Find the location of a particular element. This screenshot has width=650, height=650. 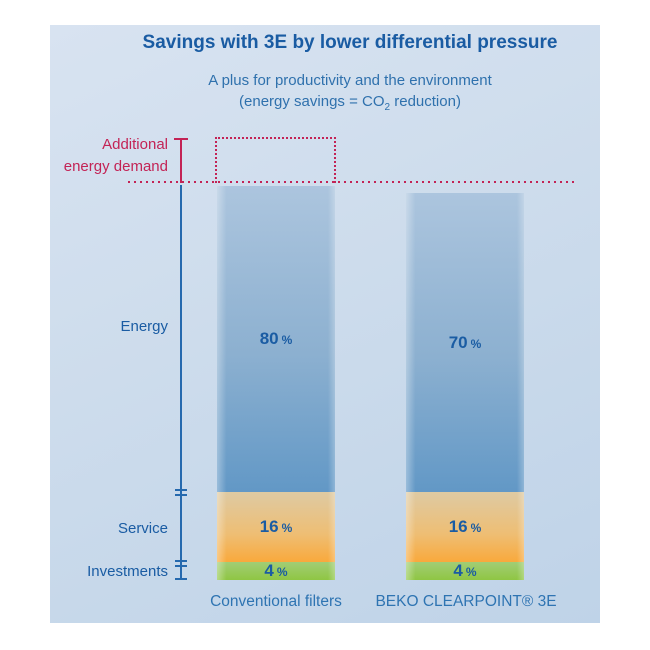

dotted-reference-line is located at coordinates (351, 182).